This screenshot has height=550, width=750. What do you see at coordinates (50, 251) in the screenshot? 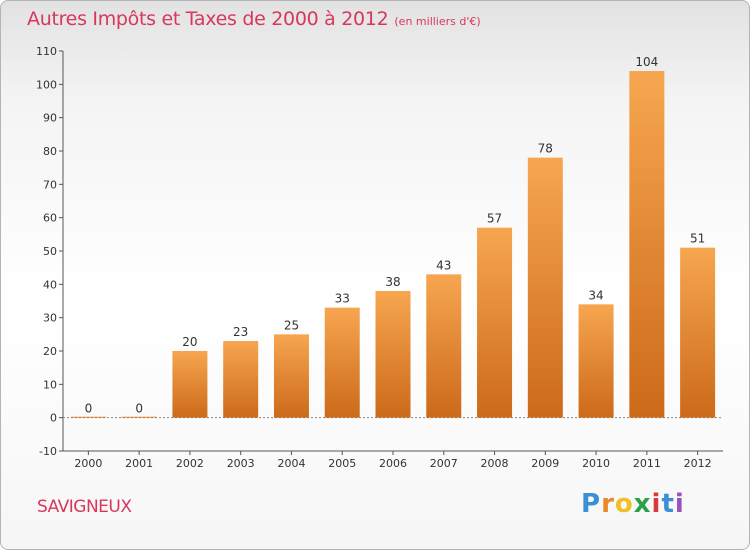
I see `y-tick-label: 50` at bounding box center [50, 251].